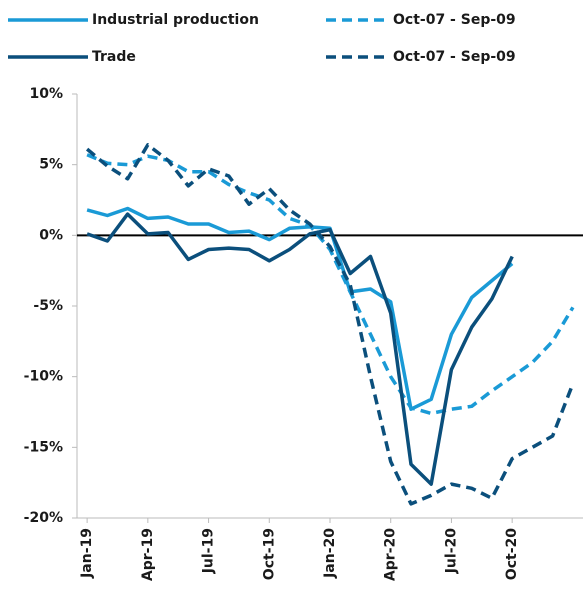 Image resolution: width=583 pixels, height=597 pixels. I want to click on y-tick-label: -10%, so click(43, 377).